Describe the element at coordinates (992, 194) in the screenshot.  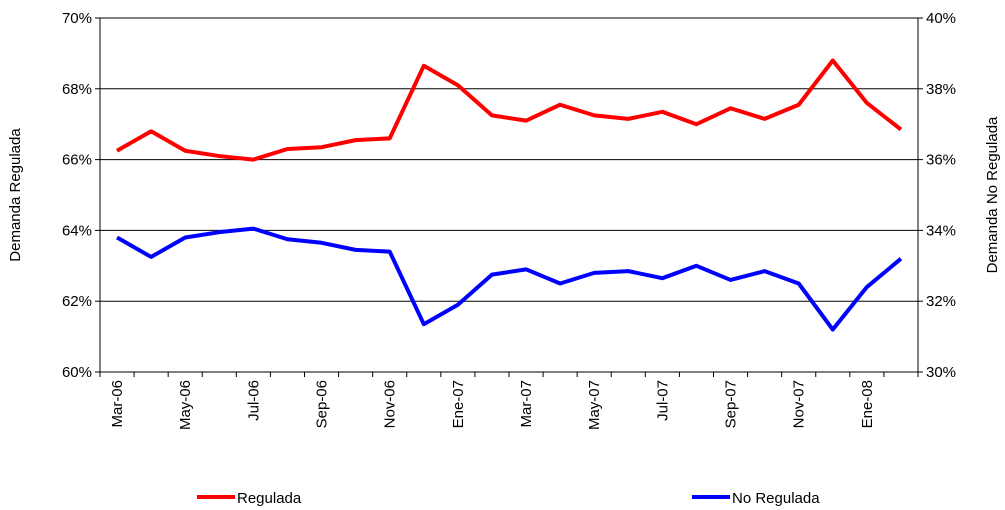
I see `y2-axis-label: Demanda No Regulada` at that location.